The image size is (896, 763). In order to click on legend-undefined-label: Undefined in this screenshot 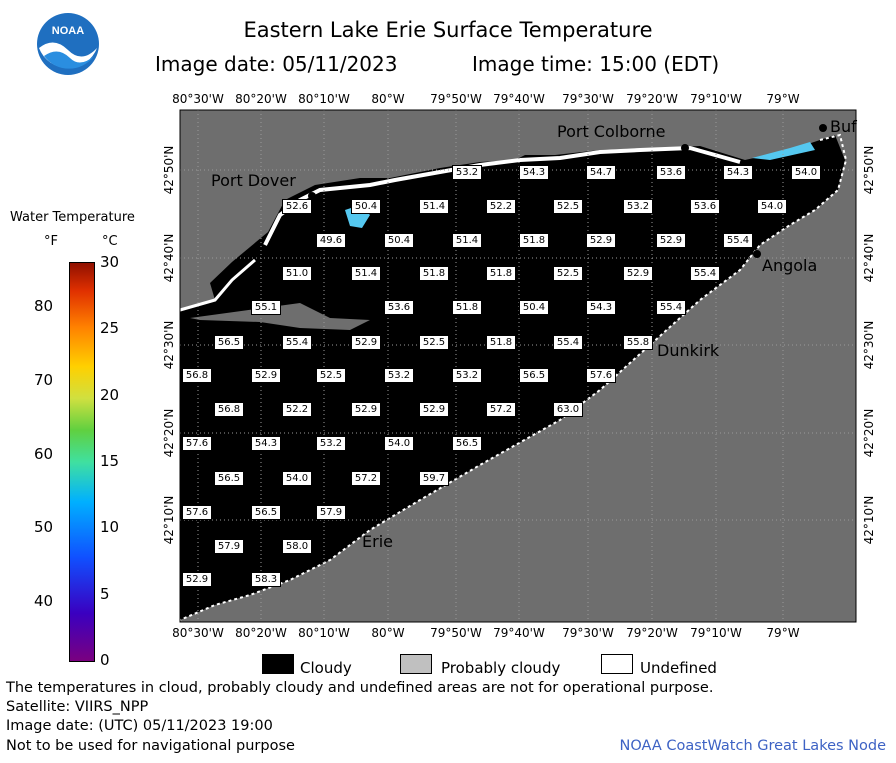, I will do `click(678, 668)`.